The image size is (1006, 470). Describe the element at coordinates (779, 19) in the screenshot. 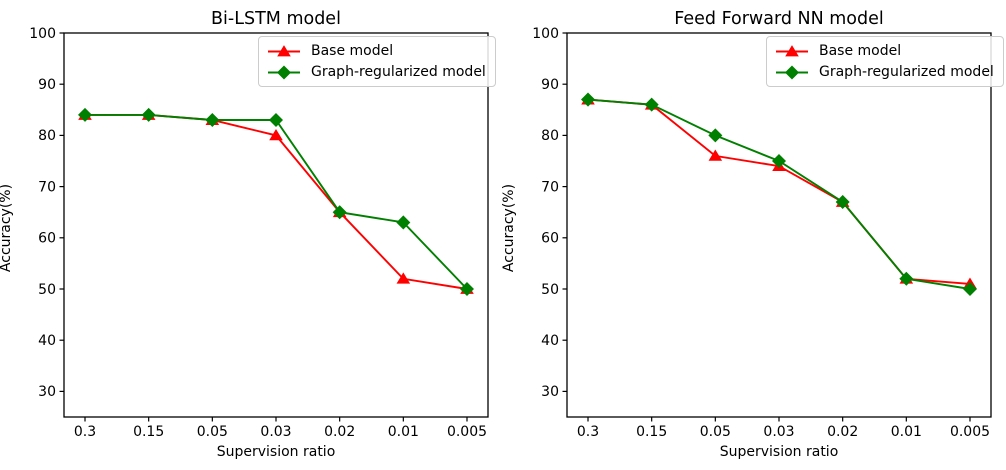

I see `chart-title: Feed Forward NN model` at that location.